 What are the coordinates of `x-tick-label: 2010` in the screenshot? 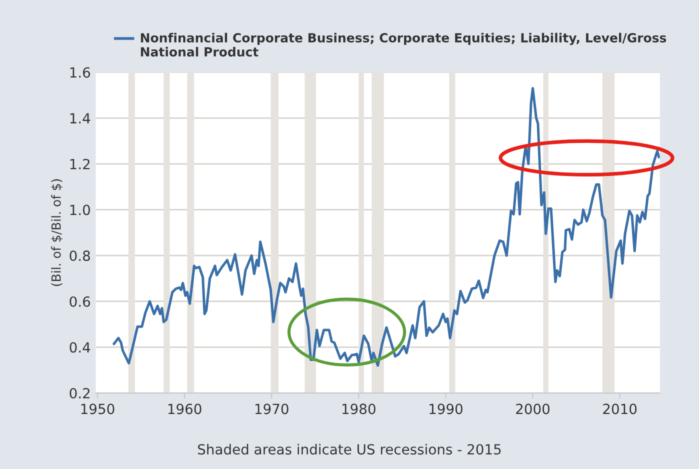 It's located at (620, 409).